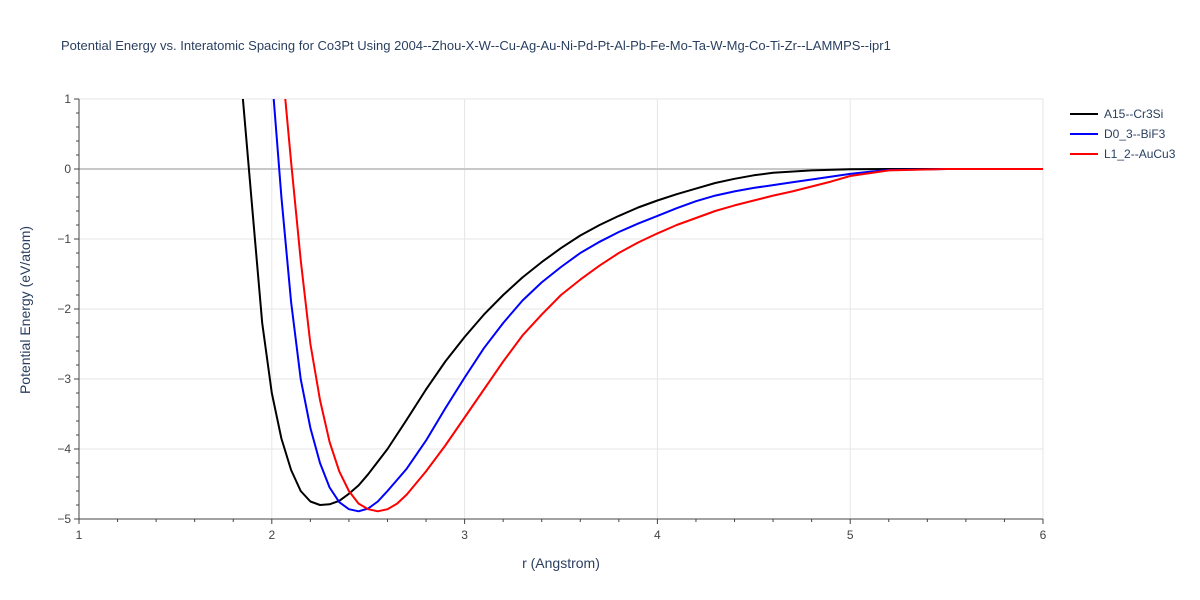 This screenshot has width=1200, height=600. What do you see at coordinates (79, 535) in the screenshot?
I see `x-tick-label: 1` at bounding box center [79, 535].